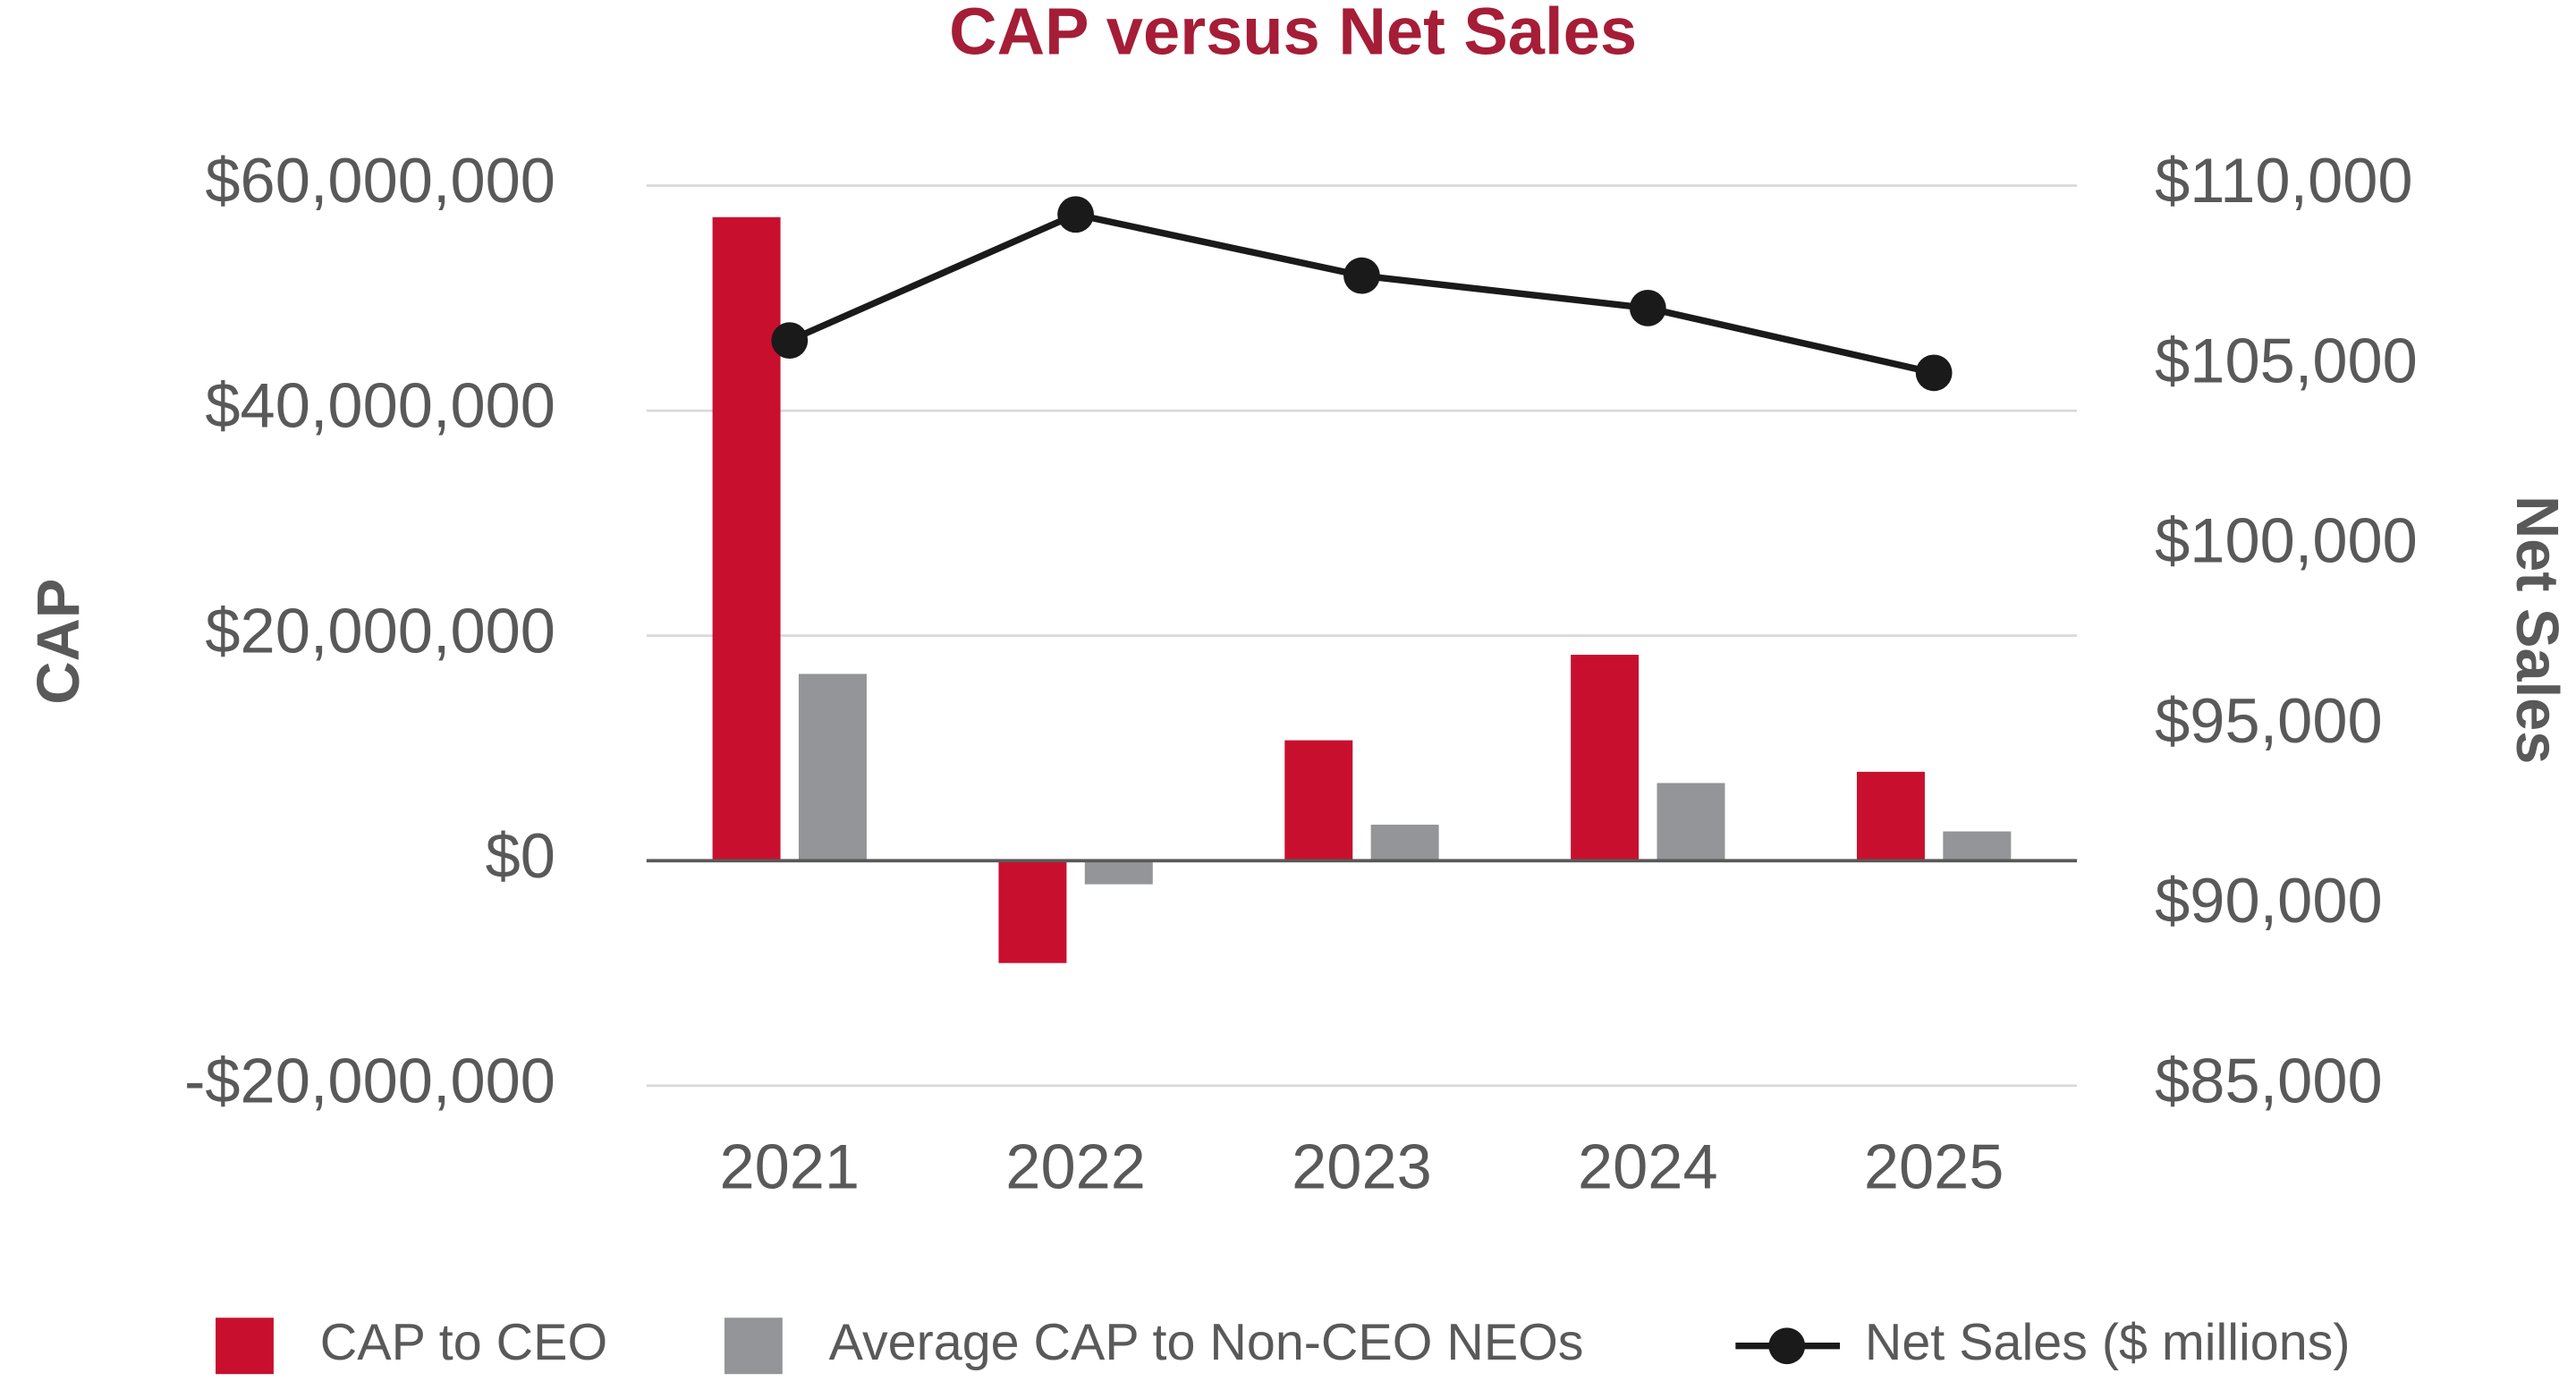 The image size is (2576, 1390). Describe the element at coordinates (59, 642) in the screenshot. I see `y-axis-title: CAP` at that location.